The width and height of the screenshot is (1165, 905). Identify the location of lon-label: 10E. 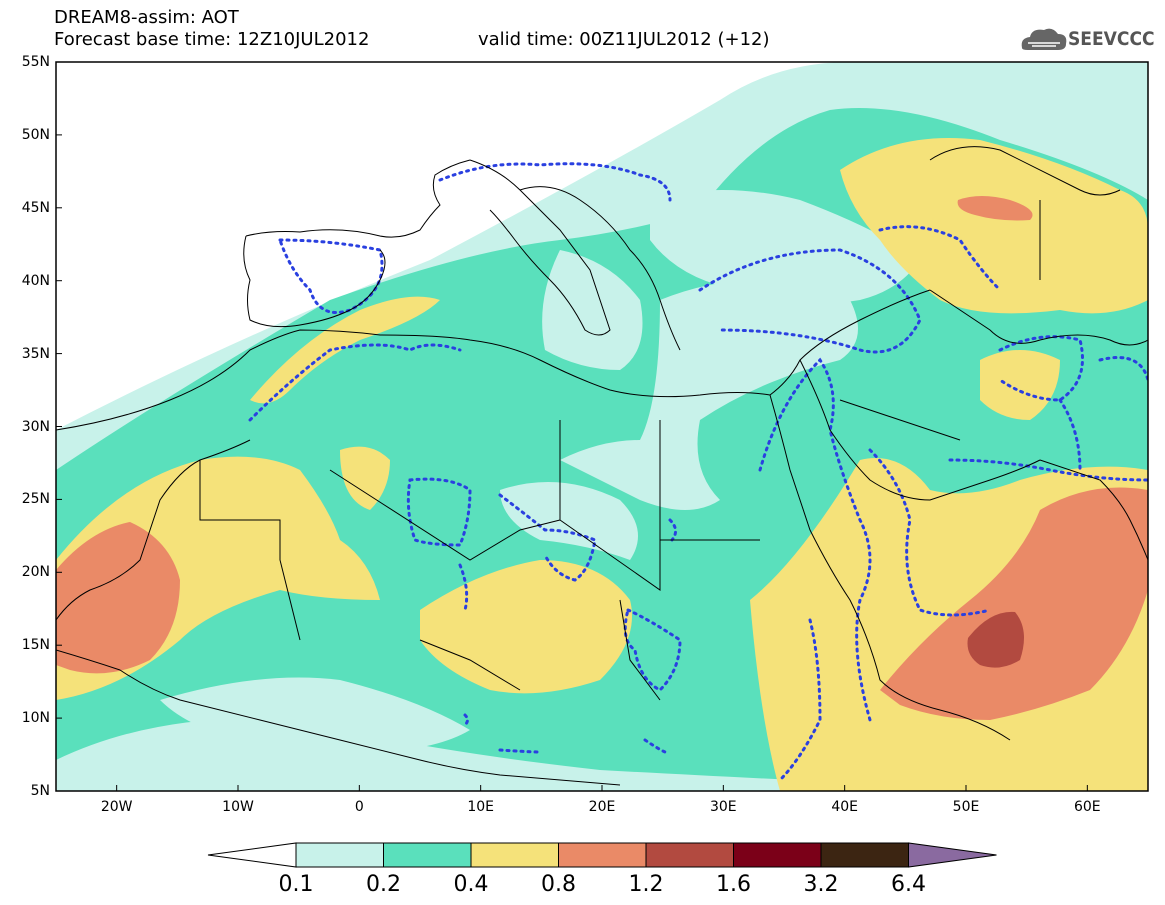
(480, 807).